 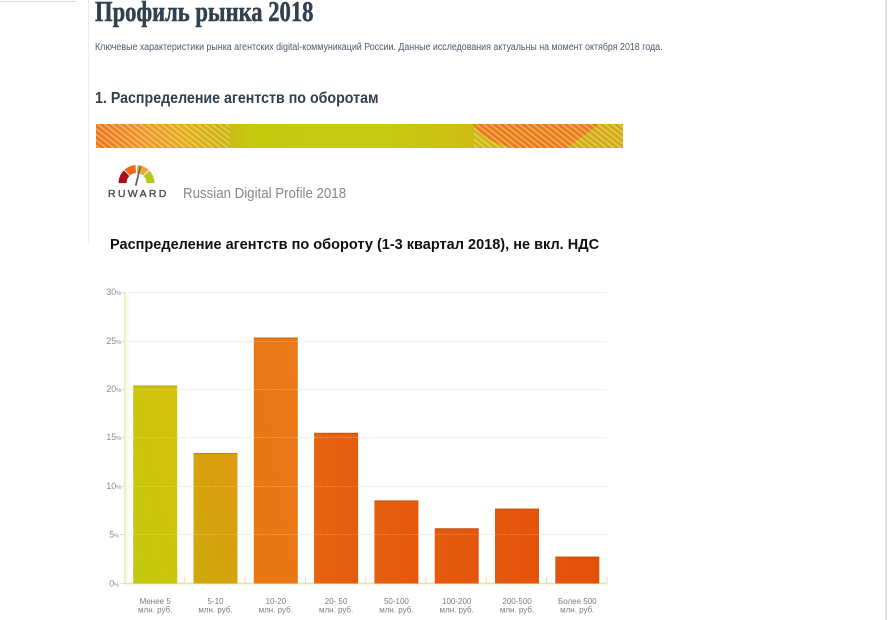 I want to click on svg-text: 5%, so click(x=114, y=535).